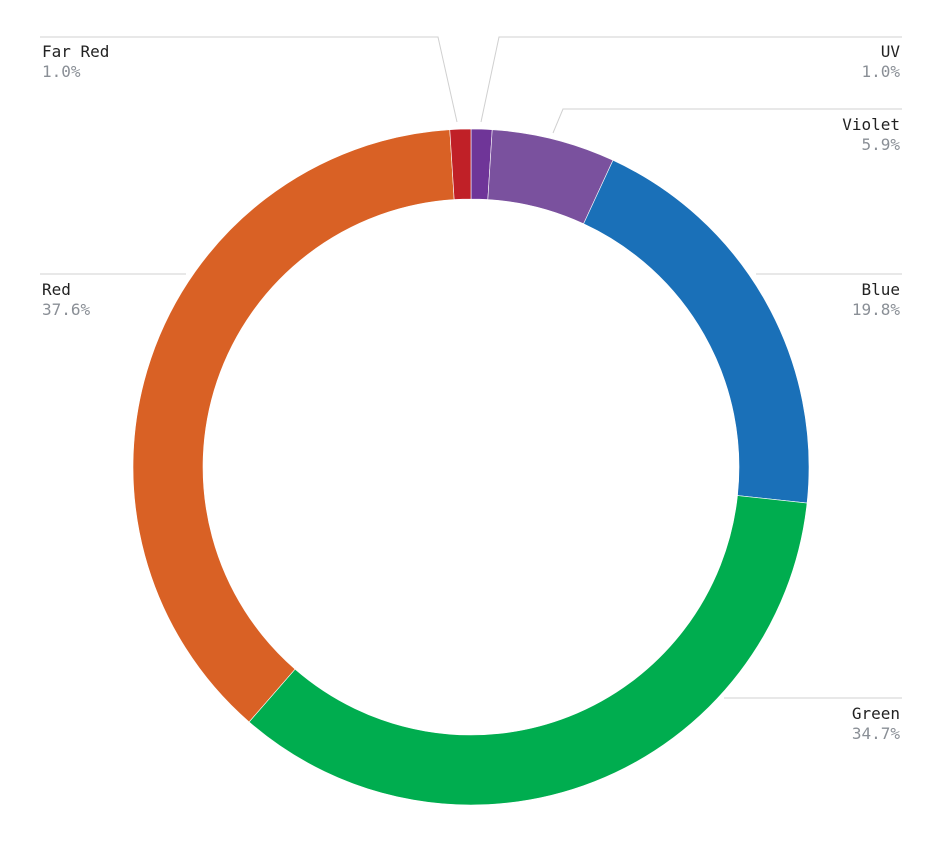 The image size is (946, 859). Describe the element at coordinates (696, 331) in the screenshot. I see `slice-blue` at that location.